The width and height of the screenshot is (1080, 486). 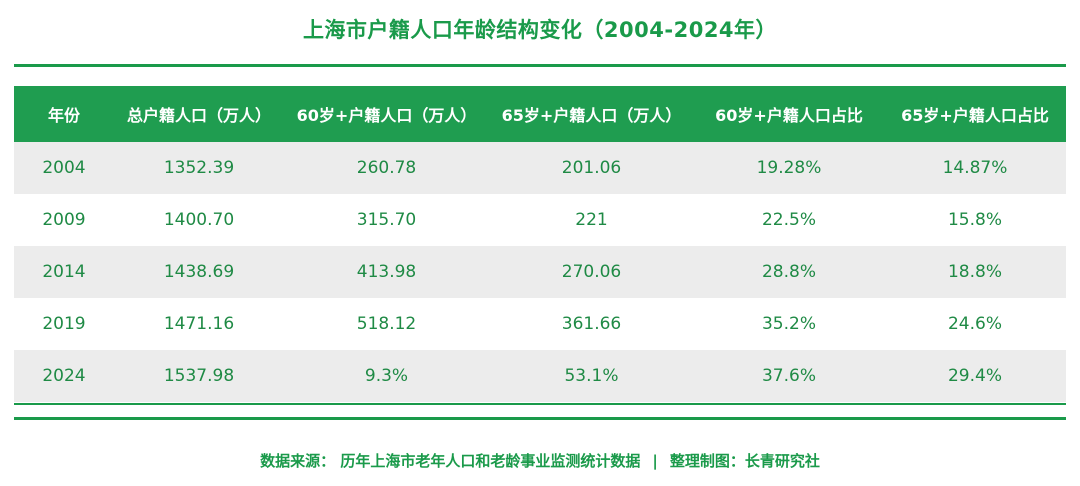 I want to click on table-row: 2019 1471.16 518.12 361.66 35.2% 24.6%, so click(x=540, y=324).